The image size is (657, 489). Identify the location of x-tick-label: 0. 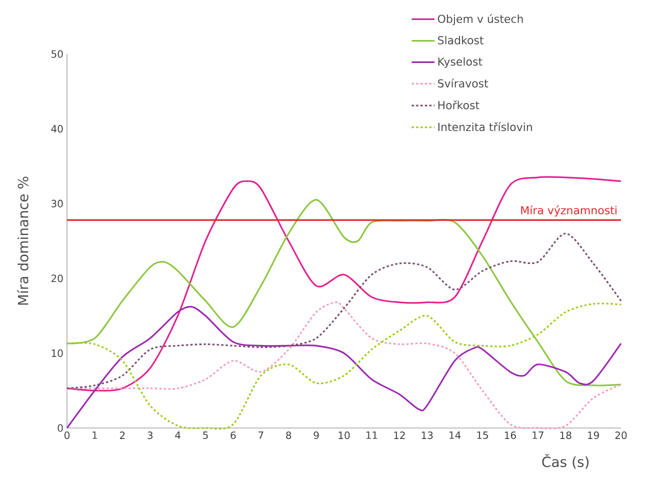
(67, 436).